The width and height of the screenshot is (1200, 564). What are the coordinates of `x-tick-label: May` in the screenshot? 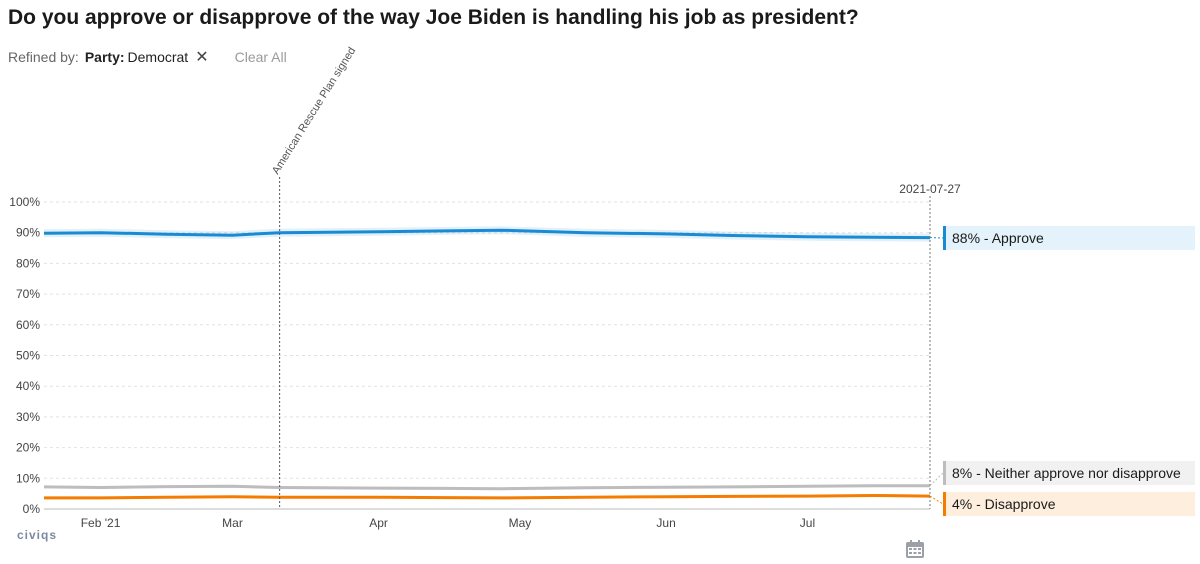 It's located at (520, 523).